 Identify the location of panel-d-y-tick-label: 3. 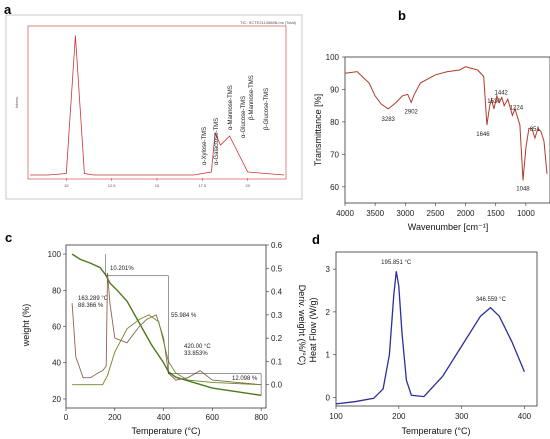
(328, 269).